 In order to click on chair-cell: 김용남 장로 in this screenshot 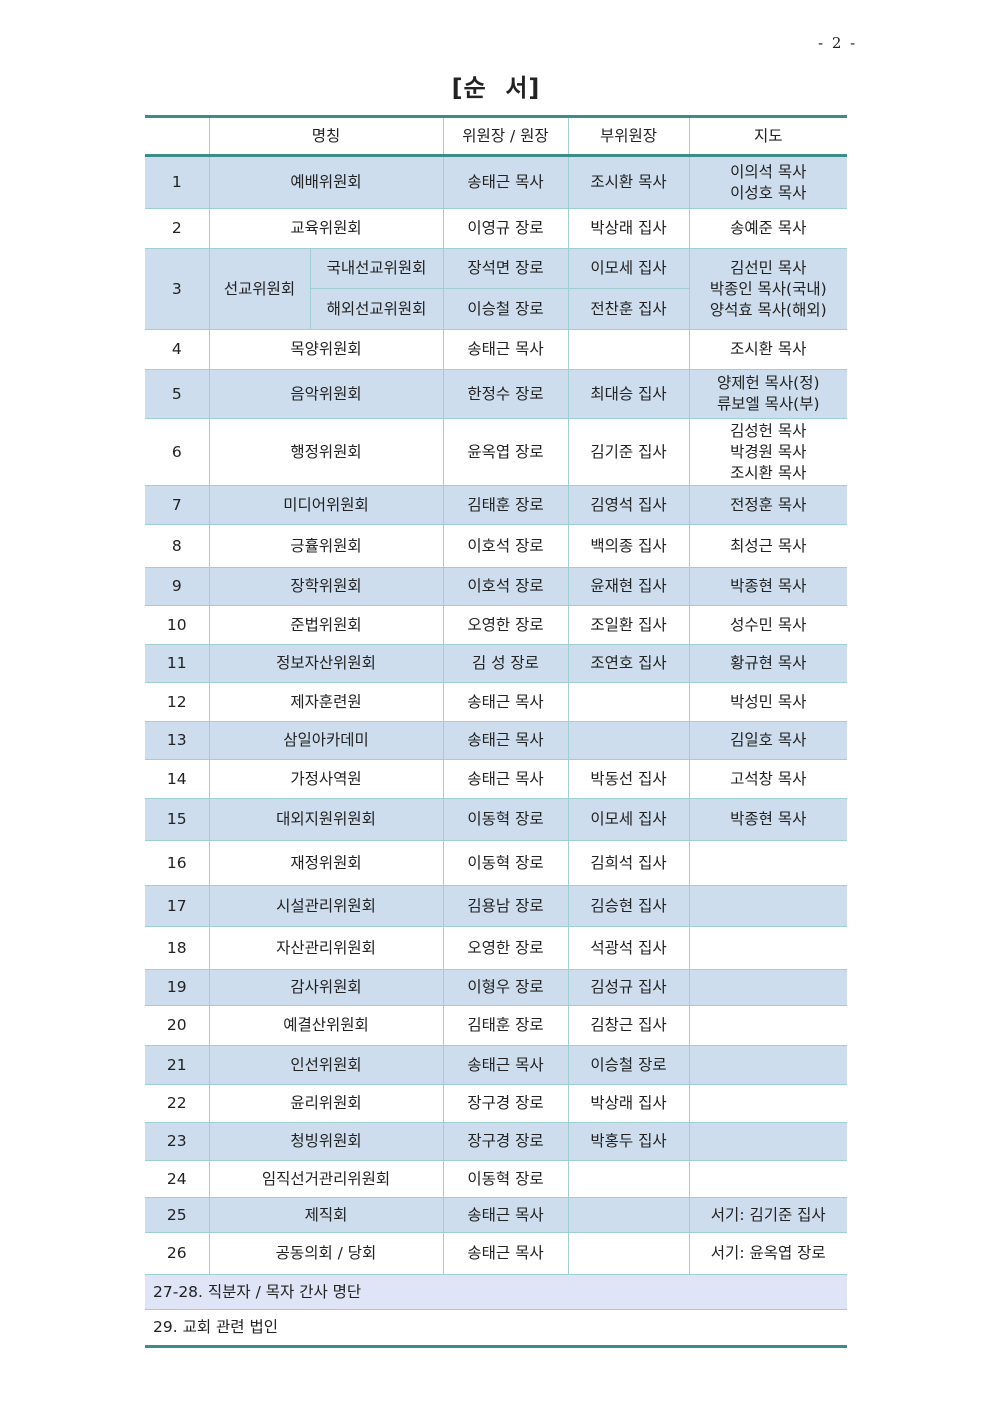, I will do `click(505, 906)`.